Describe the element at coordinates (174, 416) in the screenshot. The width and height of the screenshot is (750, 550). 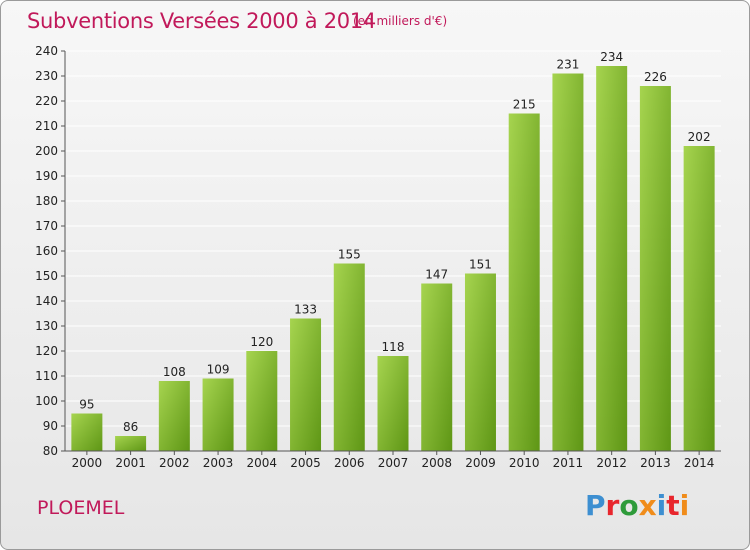
I see `bar-2002` at that location.